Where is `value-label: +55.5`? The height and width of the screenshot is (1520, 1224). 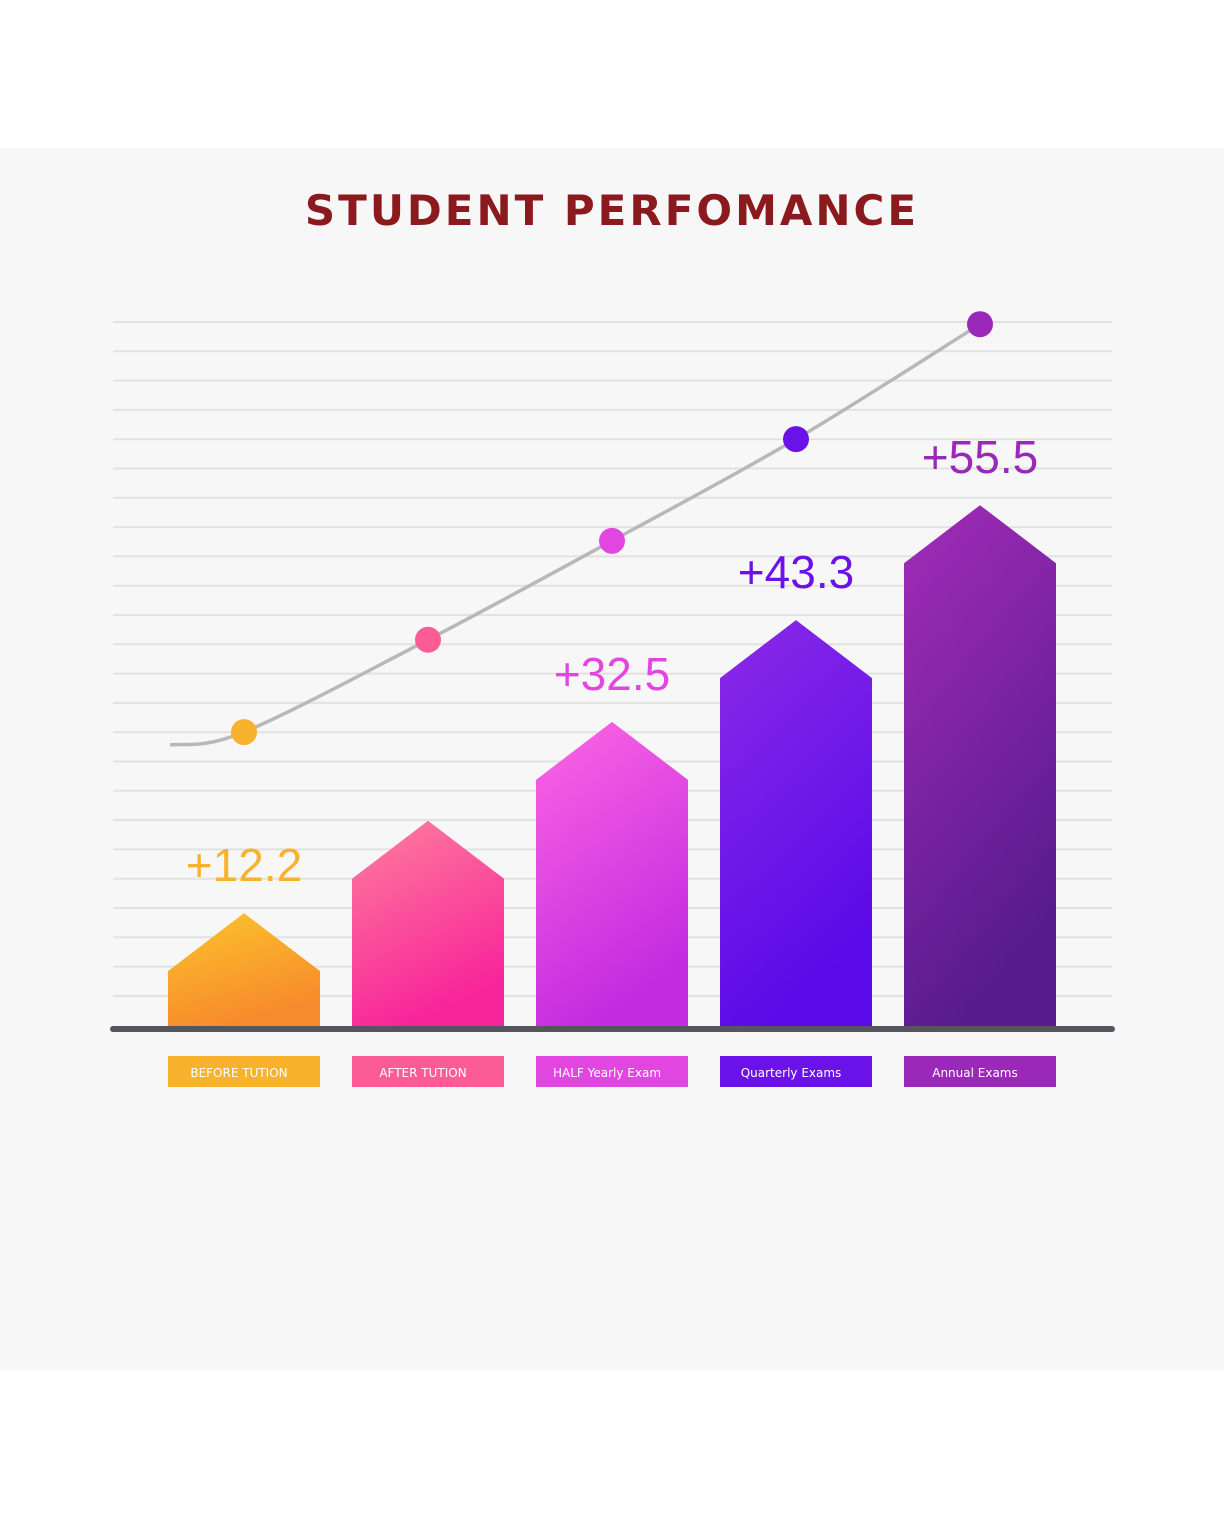
value-label: +55.5 is located at coordinates (980, 457).